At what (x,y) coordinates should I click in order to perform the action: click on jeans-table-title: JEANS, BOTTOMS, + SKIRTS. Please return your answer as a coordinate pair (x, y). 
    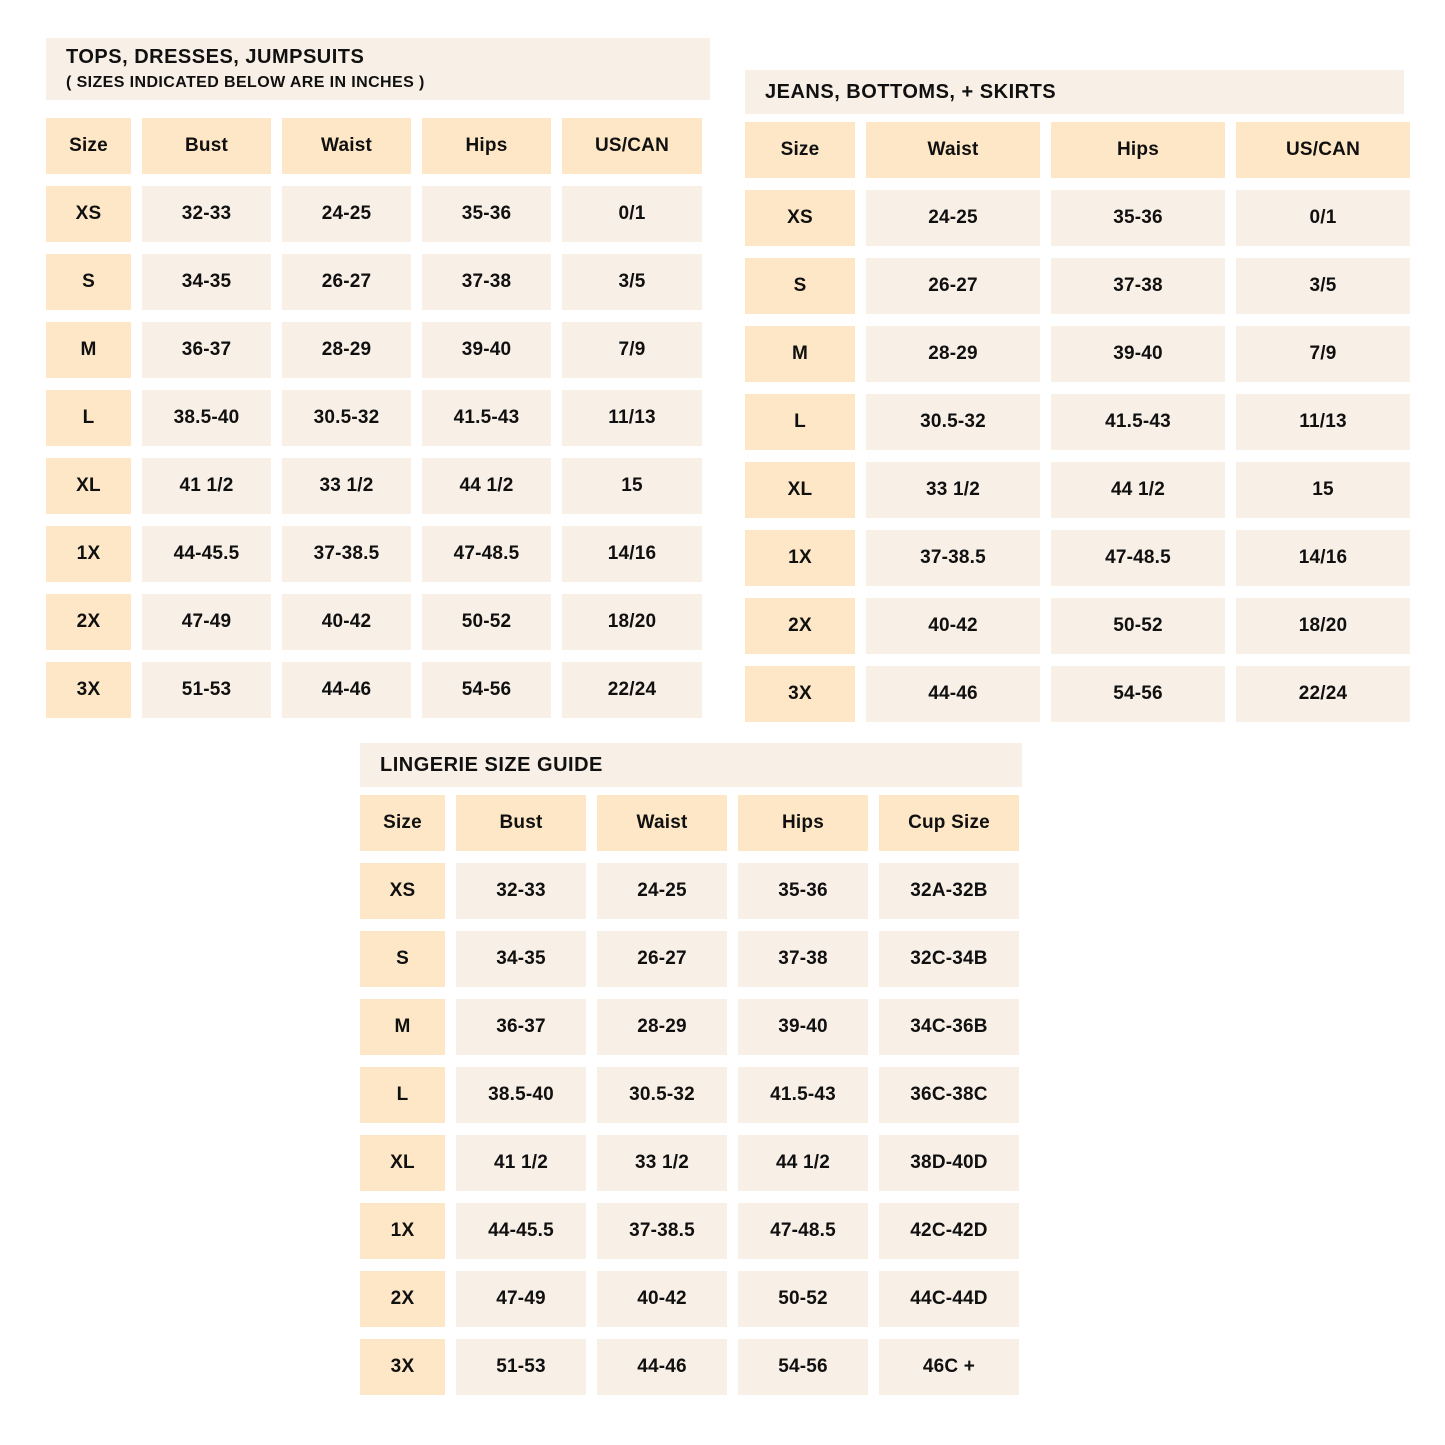
    Looking at the image, I should click on (911, 91).